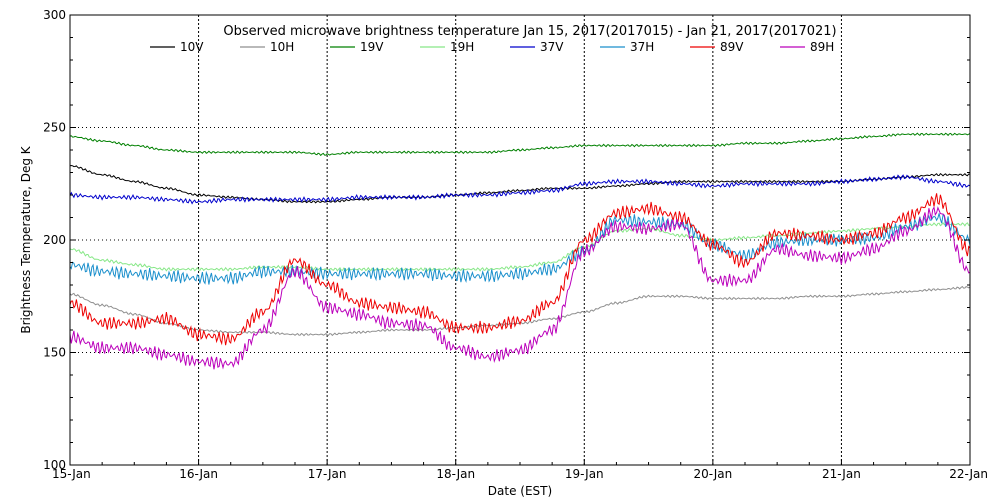 The width and height of the screenshot is (1000, 500). What do you see at coordinates (492, 47) in the screenshot?
I see `legend: 10V 10H 19V 19H 37V 37H 89V 89H` at bounding box center [492, 47].